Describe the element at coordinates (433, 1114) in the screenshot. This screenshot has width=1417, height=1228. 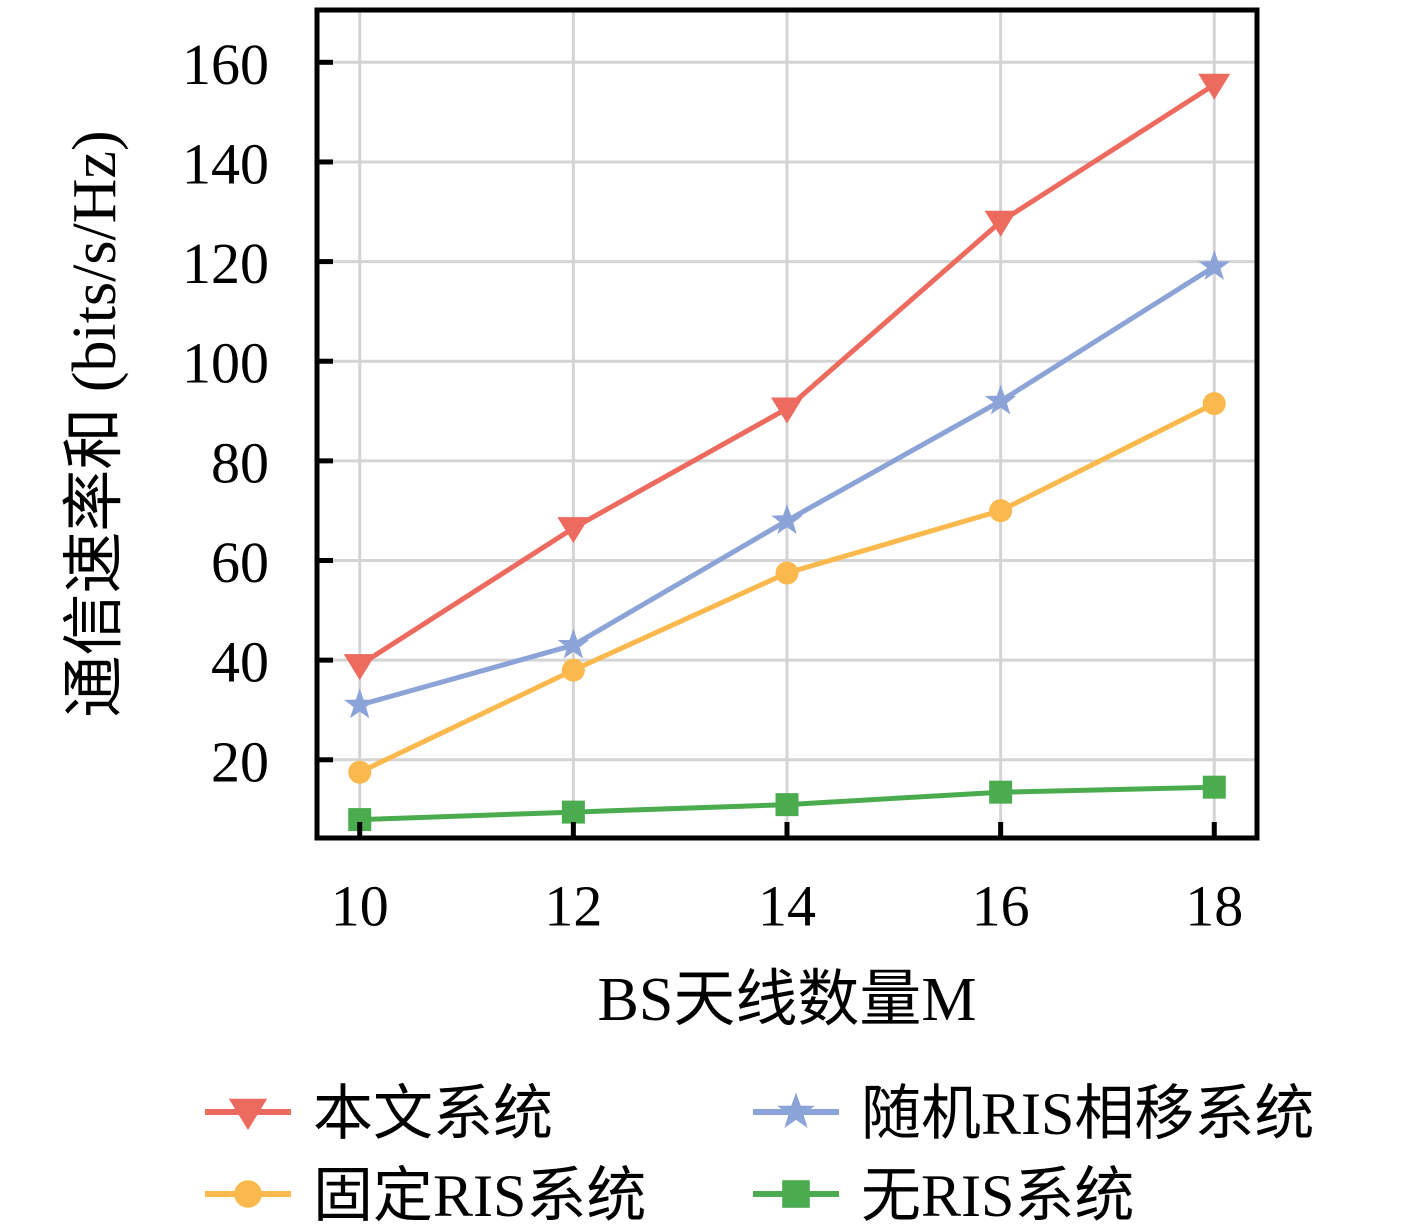
I see `legend-label-0: 本文系统` at that location.